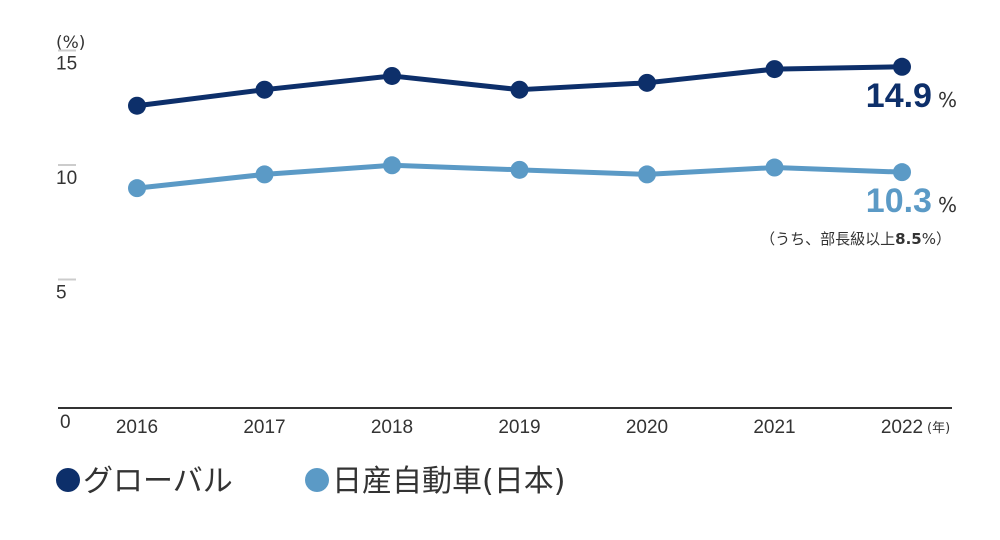 The width and height of the screenshot is (1000, 540). Describe the element at coordinates (911, 148) in the screenshot. I see `end-labels: 14.9 %10.3%` at that location.